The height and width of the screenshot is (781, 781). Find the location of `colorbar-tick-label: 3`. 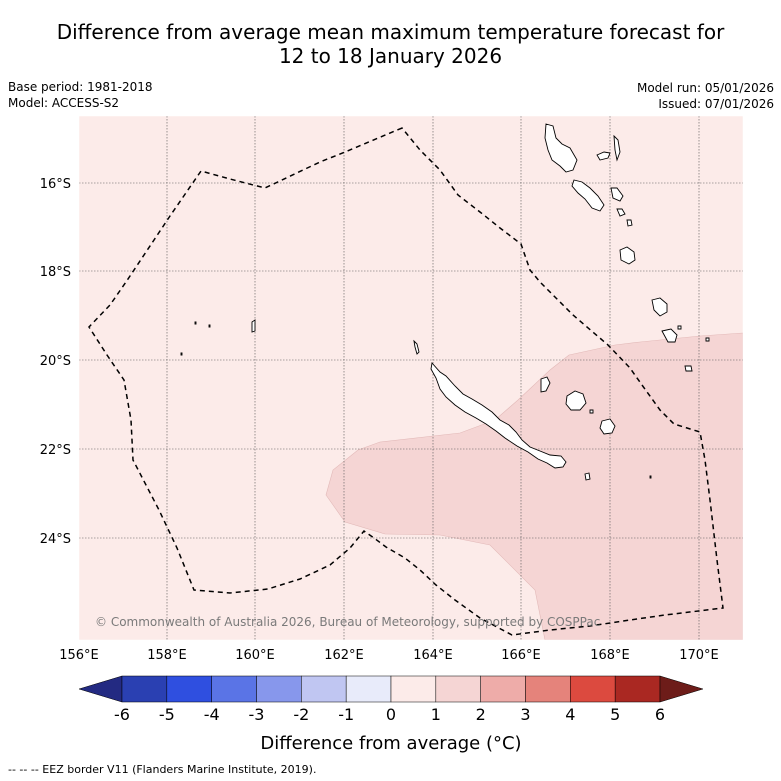

colorbar-tick-label: 3 is located at coordinates (525, 714).